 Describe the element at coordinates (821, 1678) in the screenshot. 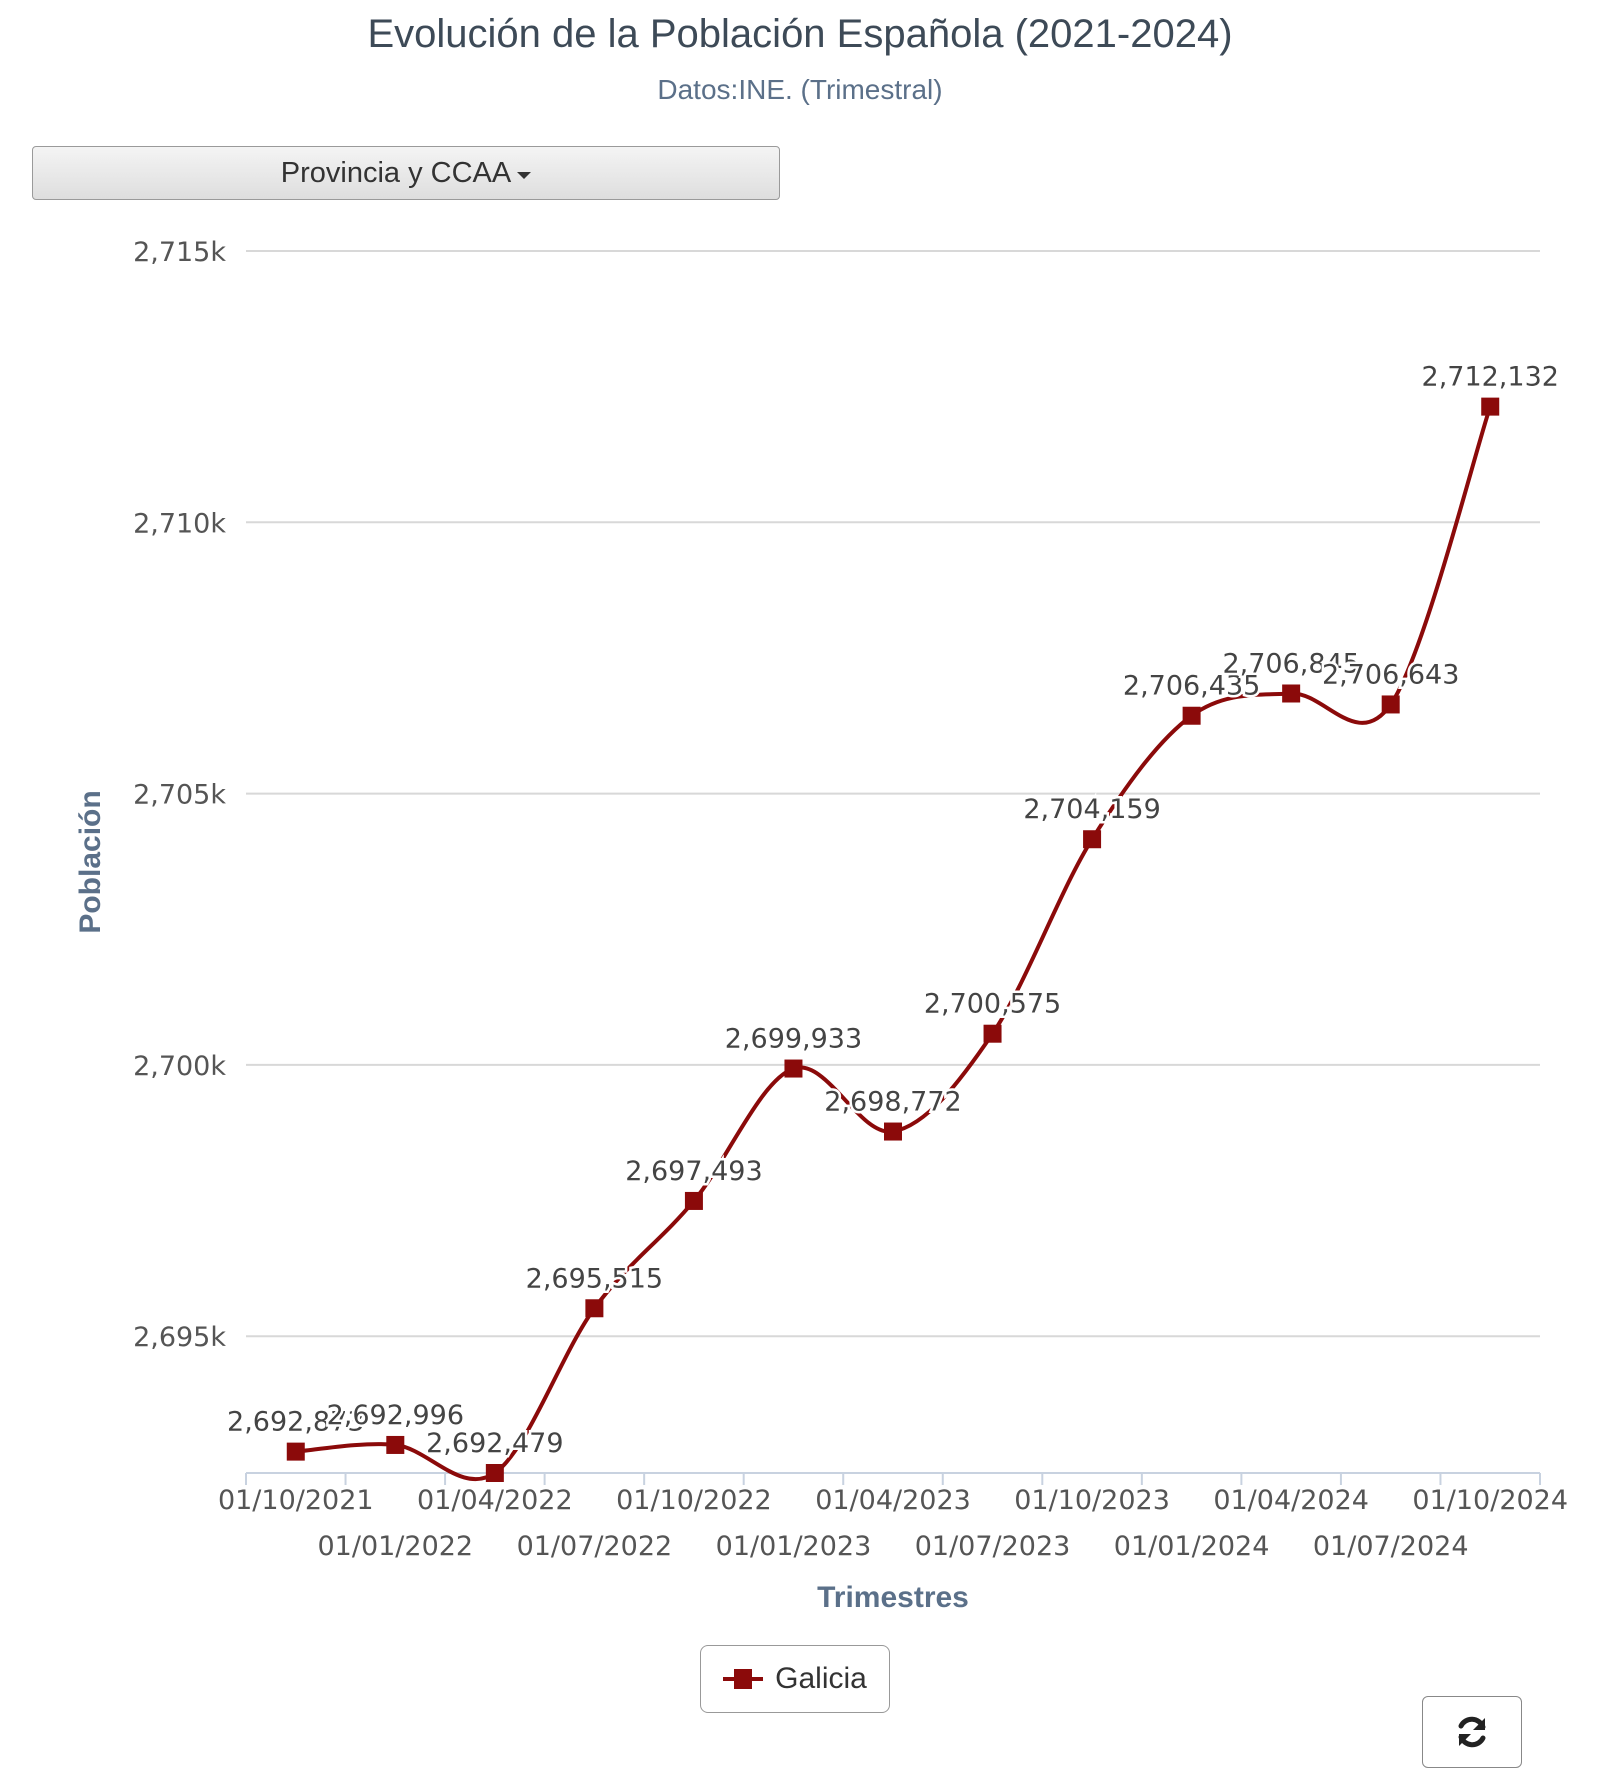

I see `legend-label: Galicia` at that location.